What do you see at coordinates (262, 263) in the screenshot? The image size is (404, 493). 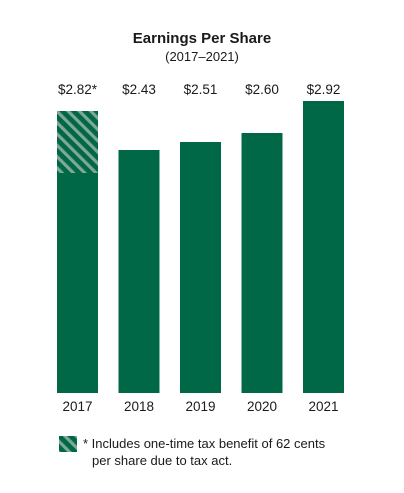 I see `bar-2020` at bounding box center [262, 263].